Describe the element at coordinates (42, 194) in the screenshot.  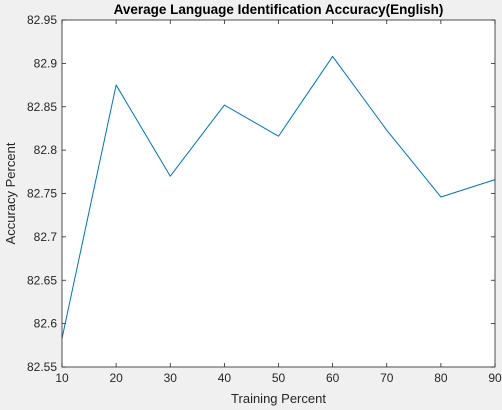
I see `y-tick-label: 82.75` at that location.